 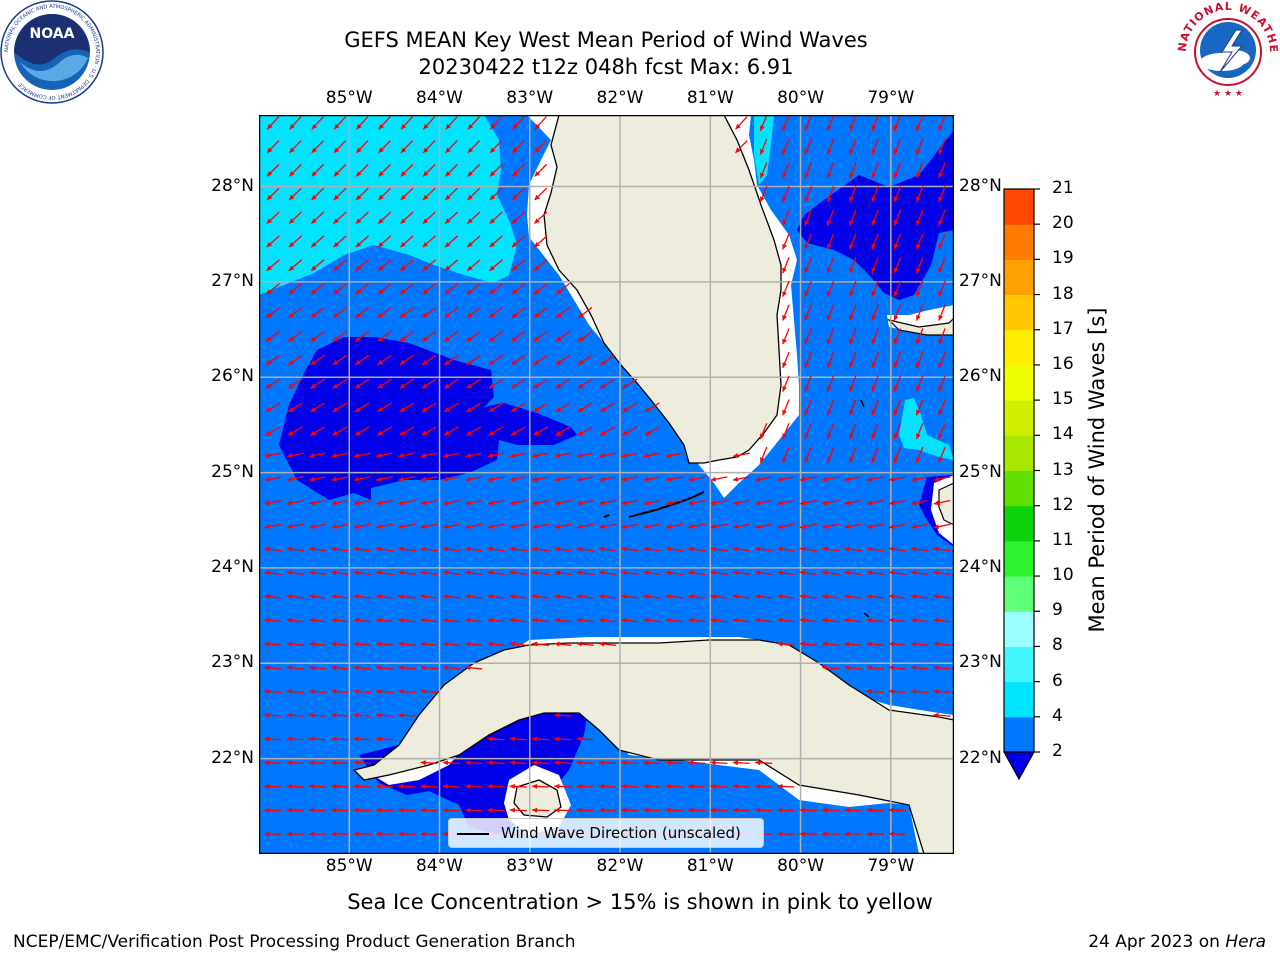 I want to click on lon-label-bottom: 85°W, so click(x=349, y=866).